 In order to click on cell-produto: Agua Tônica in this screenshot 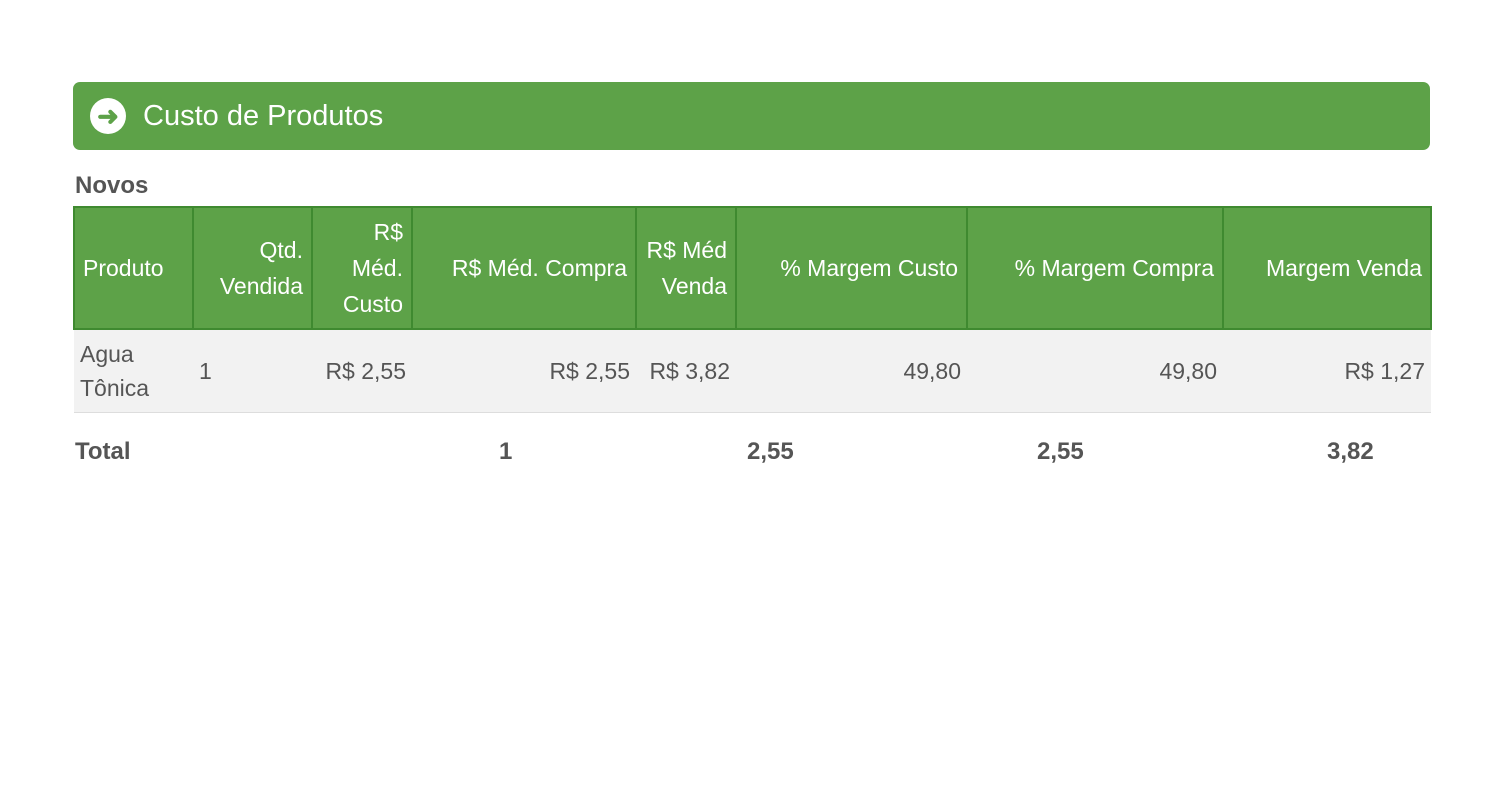, I will do `click(133, 371)`.